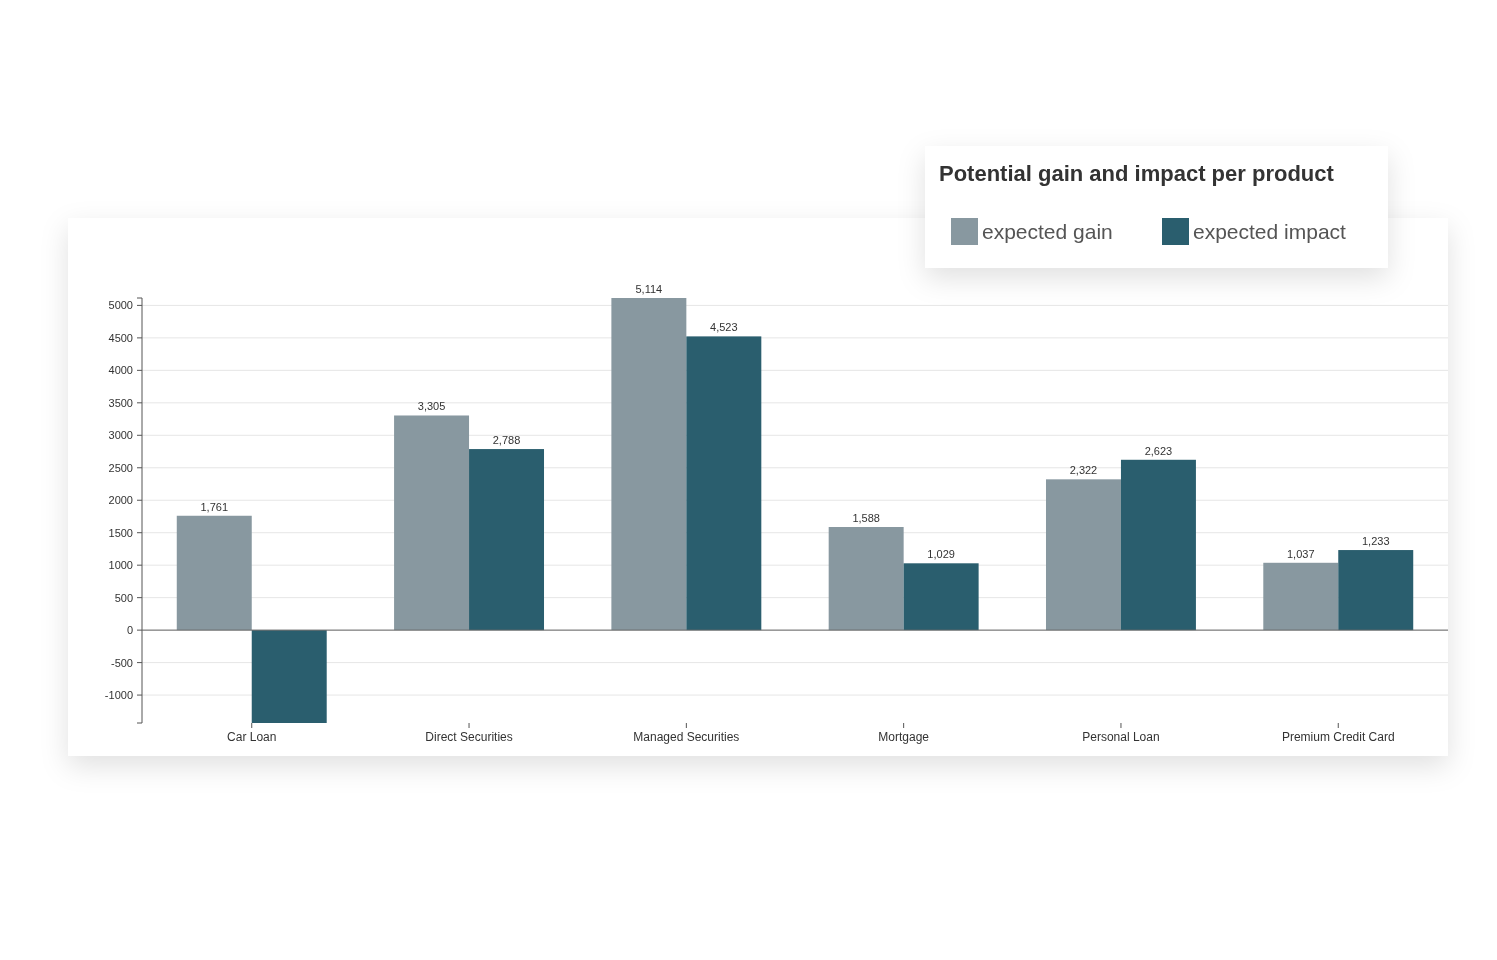 Image resolution: width=1497 pixels, height=960 pixels. I want to click on y-tick-label: 1000, so click(120, 565).